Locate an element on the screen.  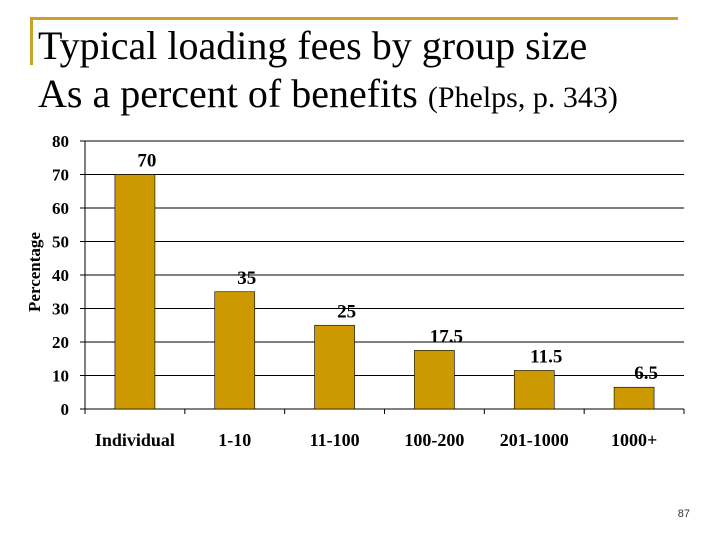
title-line-2: As a percent of benefits is located at coordinates (228, 93).